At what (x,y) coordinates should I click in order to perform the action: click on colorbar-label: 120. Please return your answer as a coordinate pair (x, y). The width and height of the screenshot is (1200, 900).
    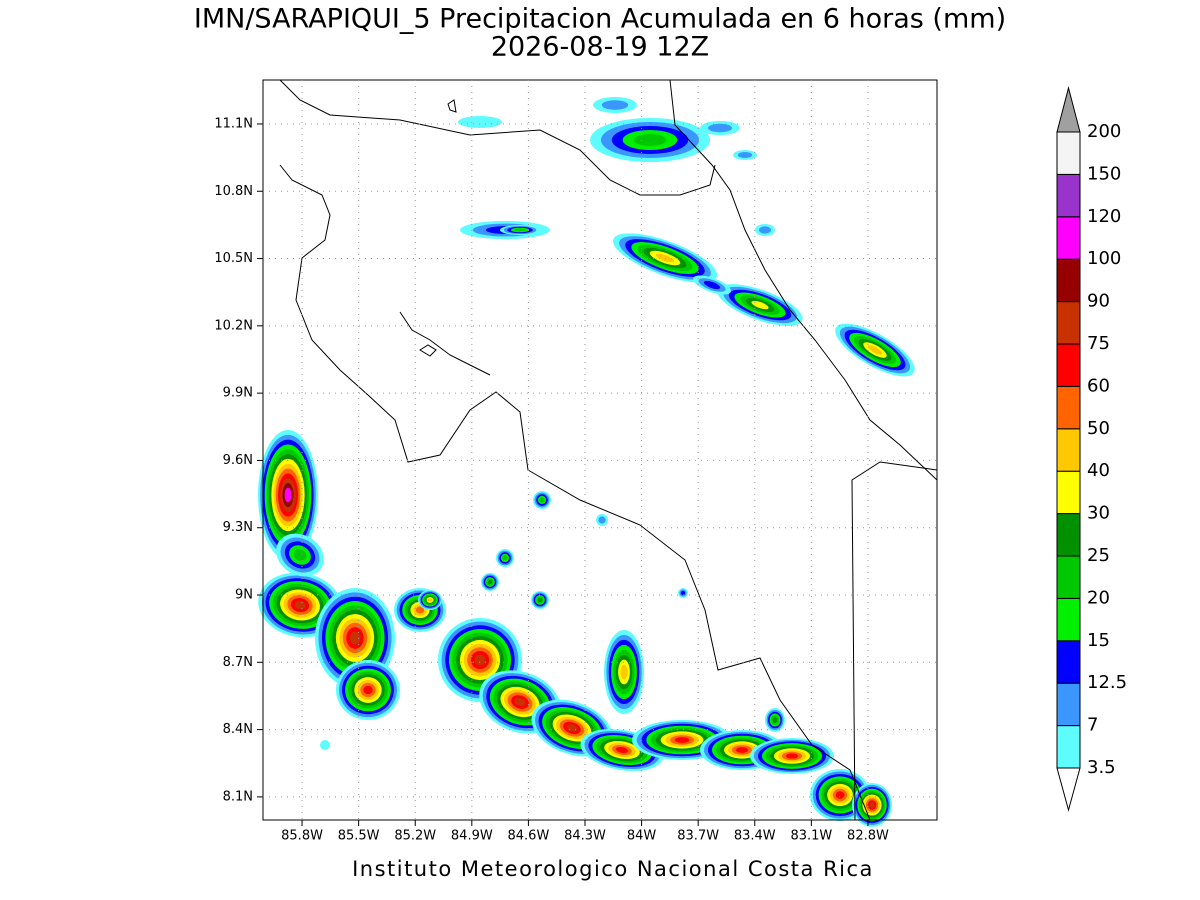
    Looking at the image, I should click on (1104, 216).